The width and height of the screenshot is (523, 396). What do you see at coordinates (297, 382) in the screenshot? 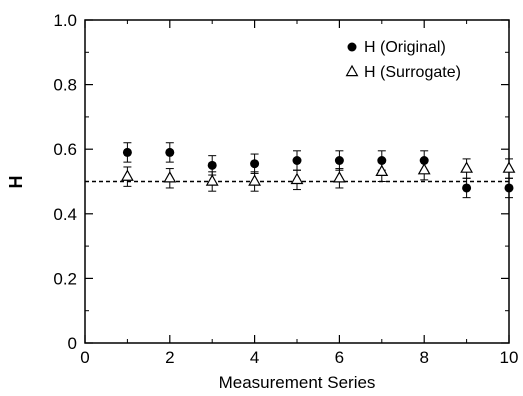
I see `x-axis-label: Measurement Series` at bounding box center [297, 382].